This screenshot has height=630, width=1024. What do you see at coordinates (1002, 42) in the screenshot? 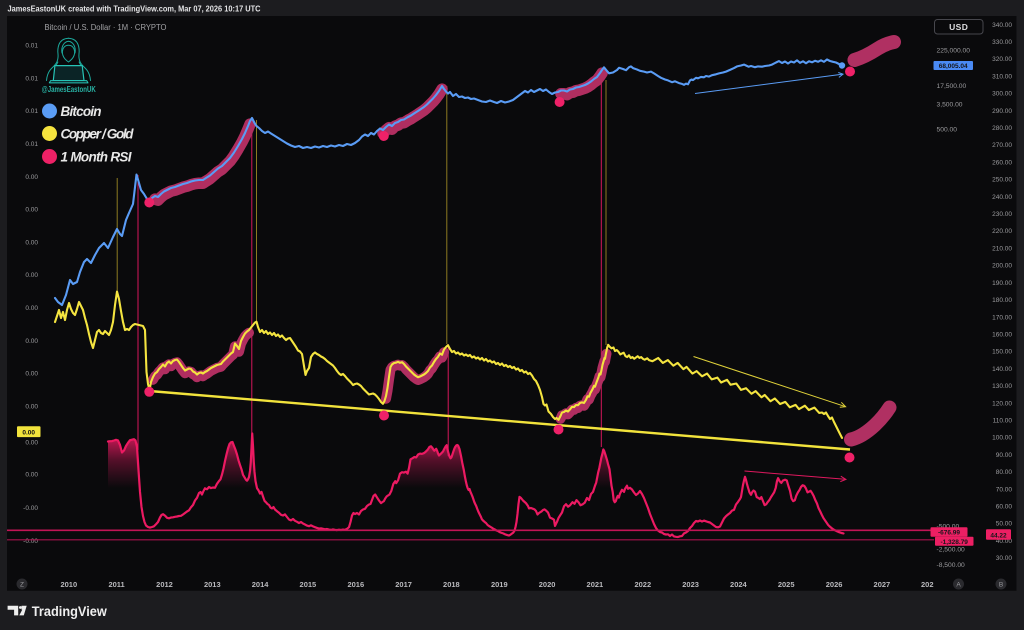
I see `svg-text: 330.00` at bounding box center [1002, 42].